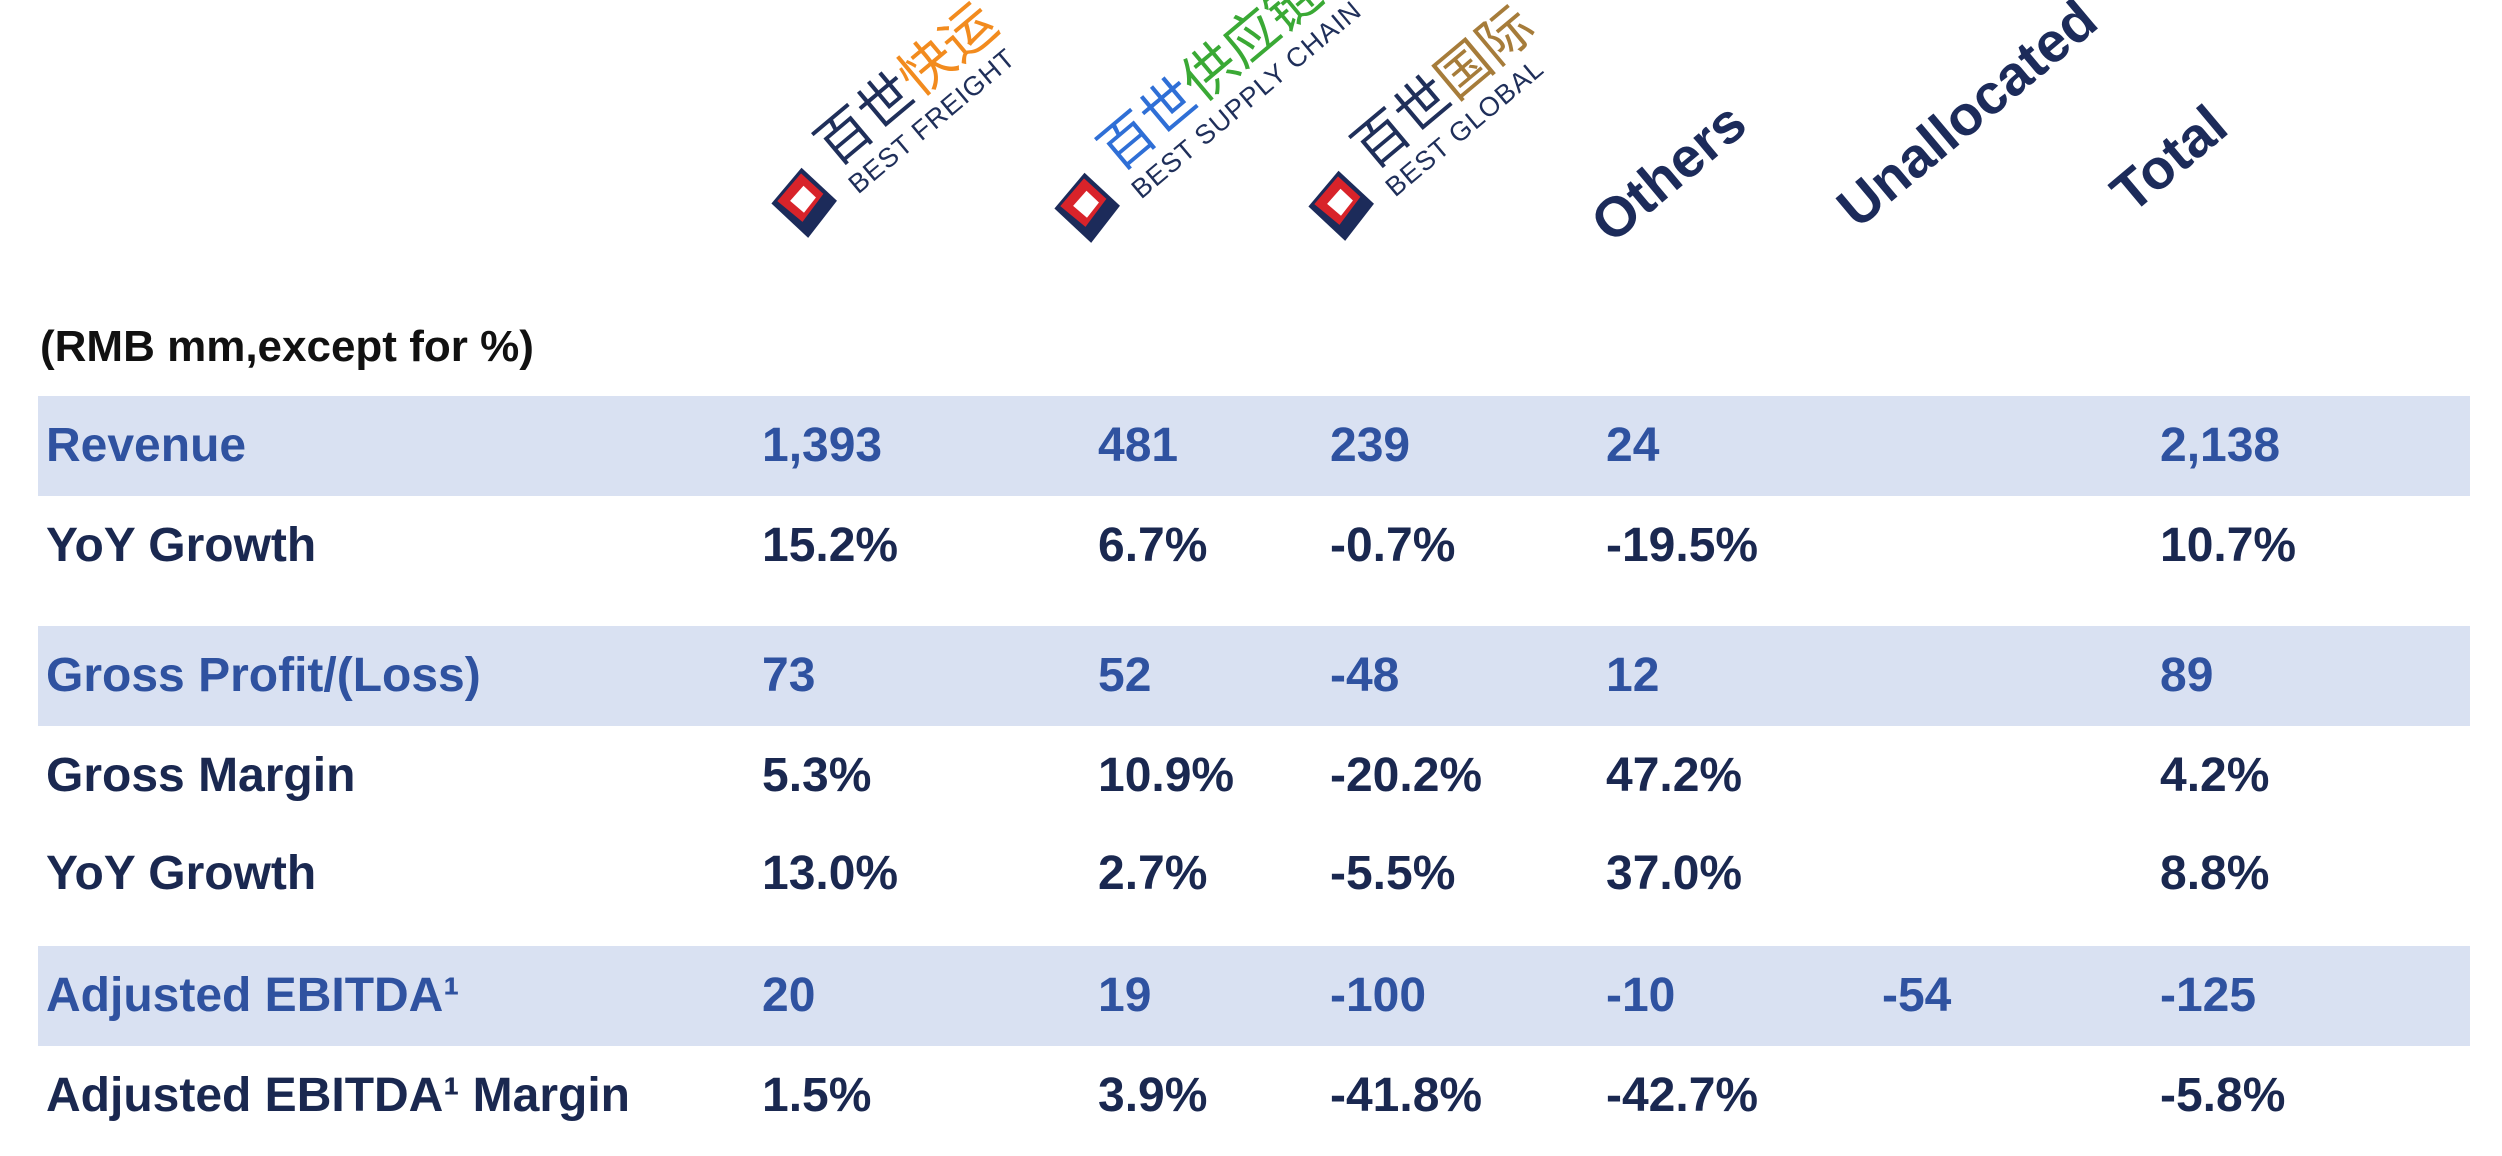 The image size is (2502, 1156). Describe the element at coordinates (253, 995) in the screenshot. I see `row-label: Adjusted EBITDA¹` at that location.